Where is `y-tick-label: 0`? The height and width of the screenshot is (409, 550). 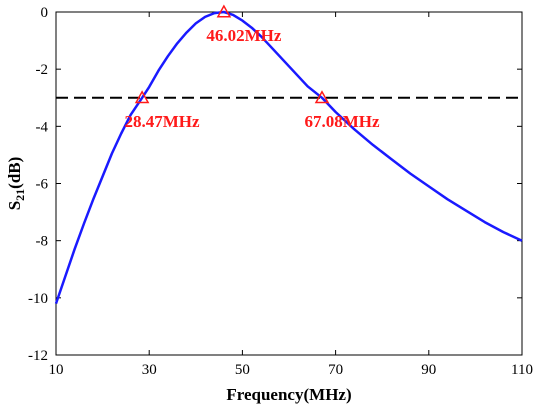
y-tick-label: 0 is located at coordinates (45, 13).